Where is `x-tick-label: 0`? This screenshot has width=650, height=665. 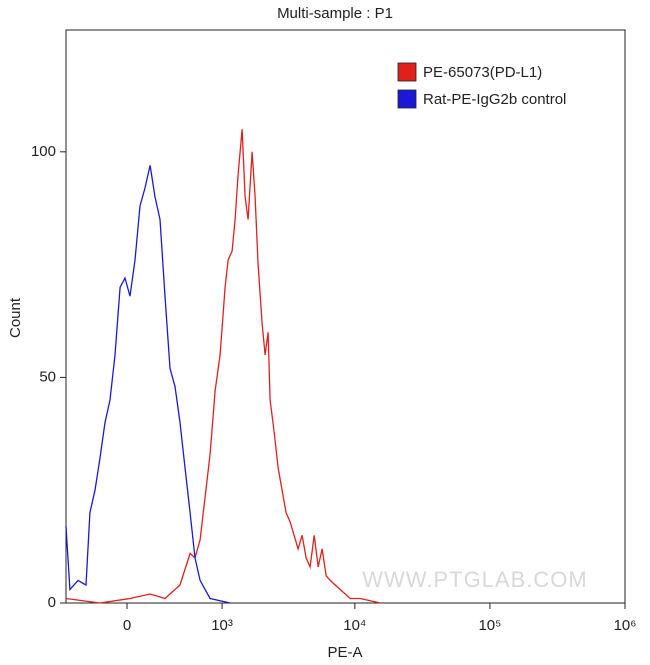 x-tick-label: 0 is located at coordinates (127, 625).